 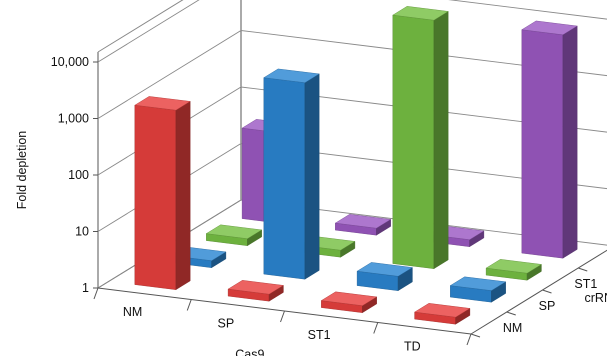 I want to click on y-tick-label: 10,000, so click(x=70, y=62).